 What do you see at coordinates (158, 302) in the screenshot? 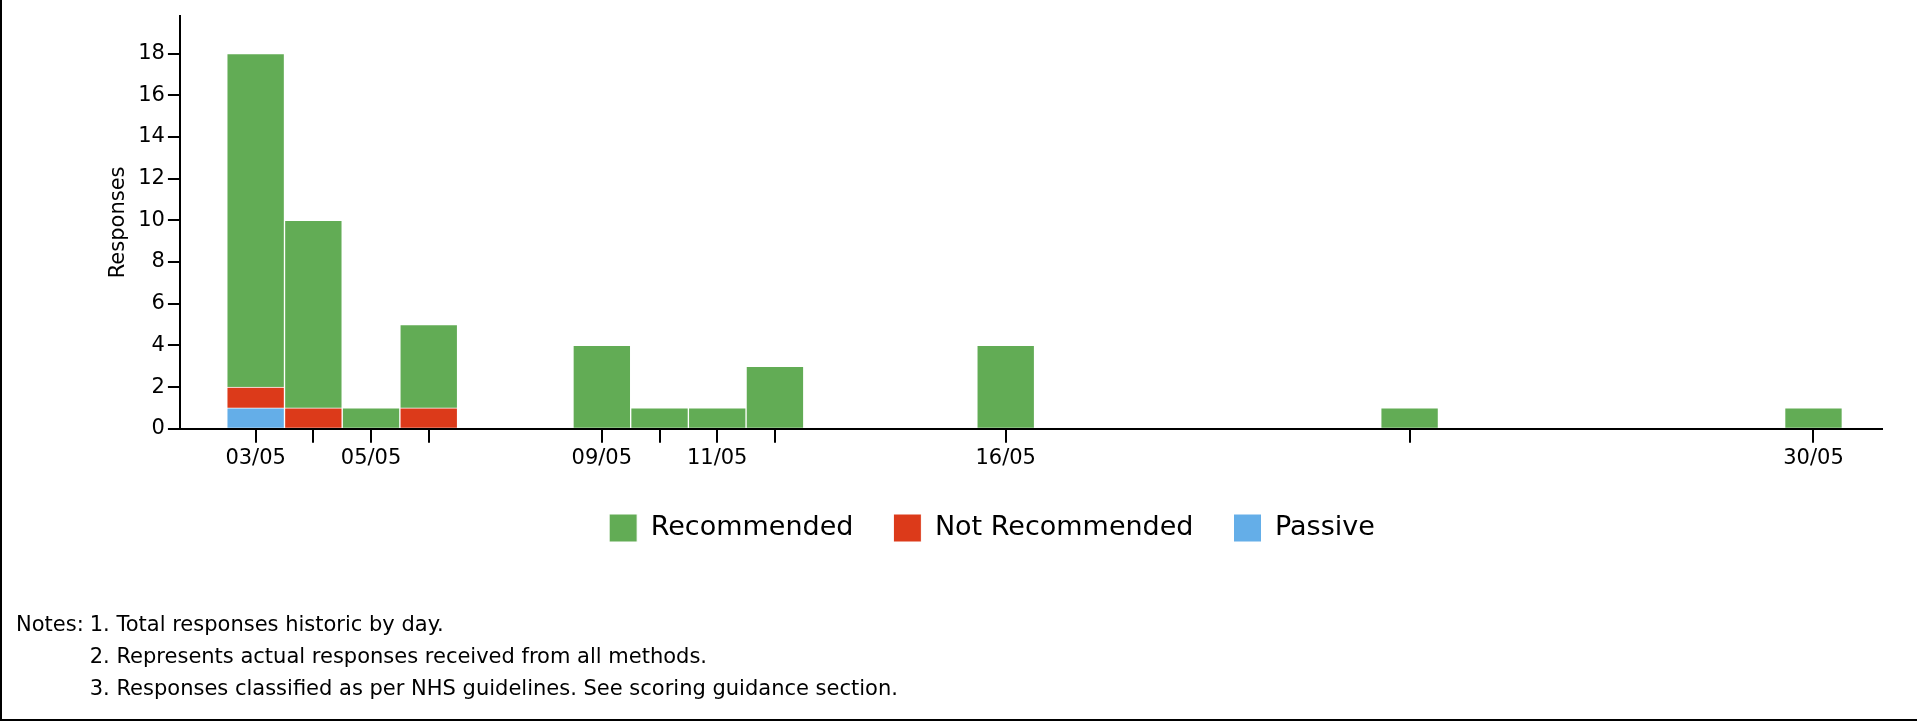
I see `y-tick-label: 6` at bounding box center [158, 302].